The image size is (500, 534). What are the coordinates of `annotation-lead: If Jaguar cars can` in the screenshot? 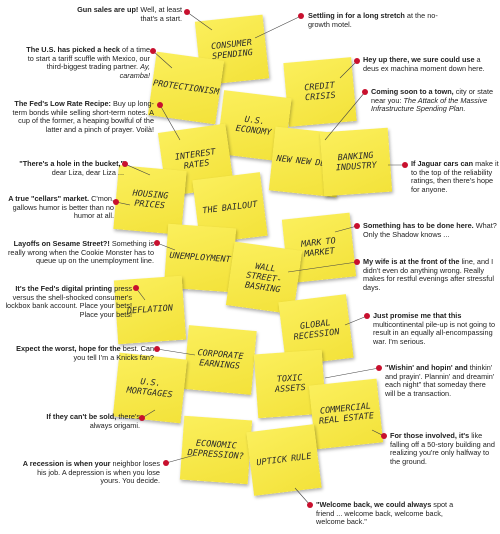 It's located at (442, 163).